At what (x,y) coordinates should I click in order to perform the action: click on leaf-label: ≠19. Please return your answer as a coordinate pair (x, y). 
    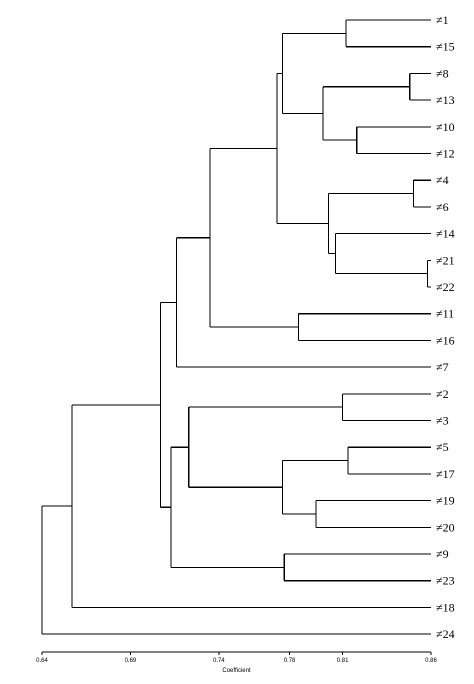
    Looking at the image, I should click on (445, 501).